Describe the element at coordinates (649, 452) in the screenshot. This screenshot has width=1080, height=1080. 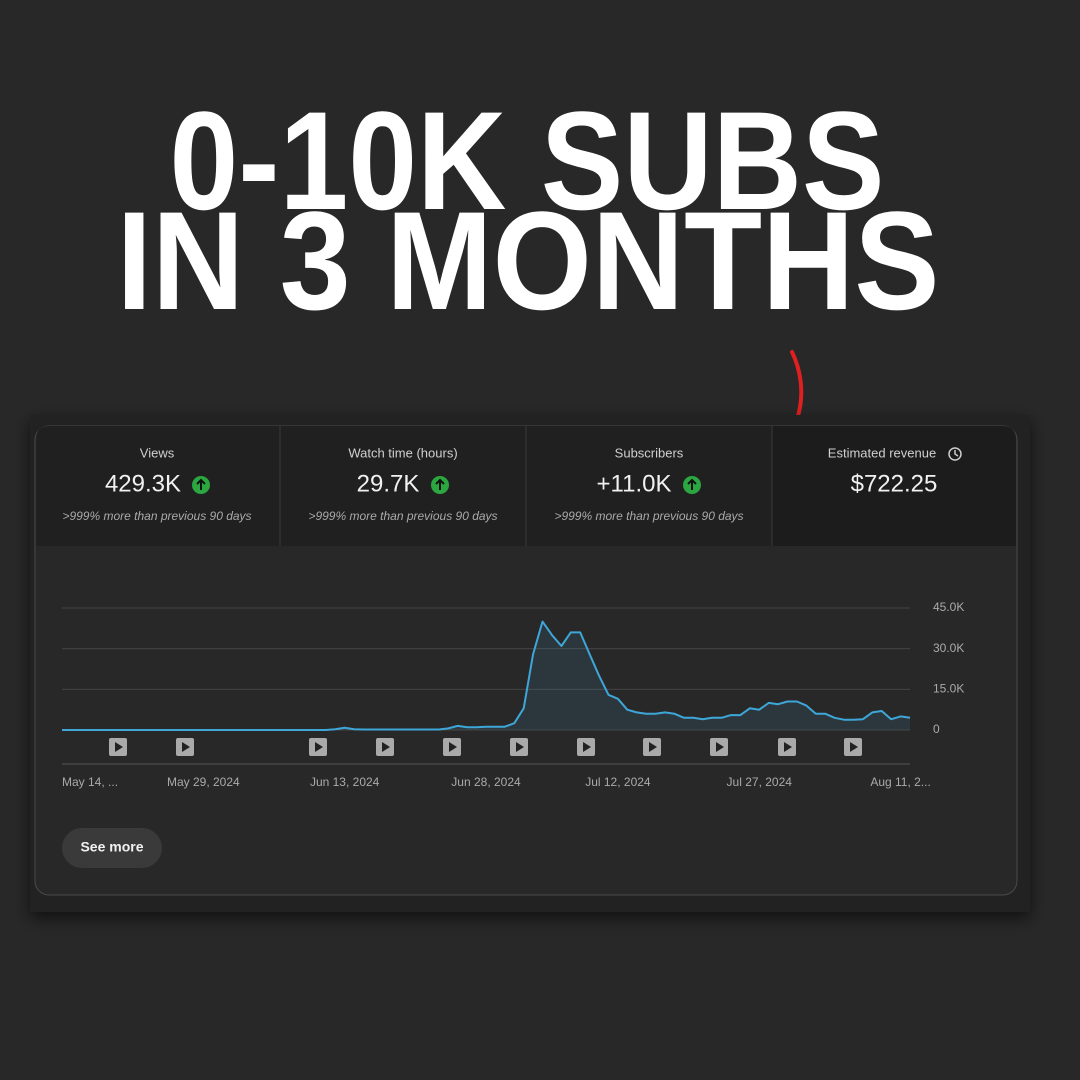
I see `card-title: Subscribers` at that location.